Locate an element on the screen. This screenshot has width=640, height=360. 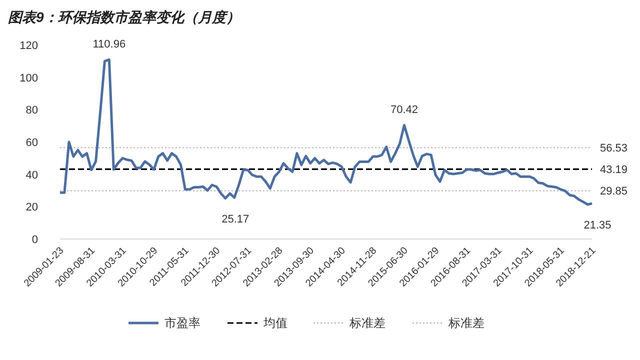
annotation: 25.17 is located at coordinates (236, 219).